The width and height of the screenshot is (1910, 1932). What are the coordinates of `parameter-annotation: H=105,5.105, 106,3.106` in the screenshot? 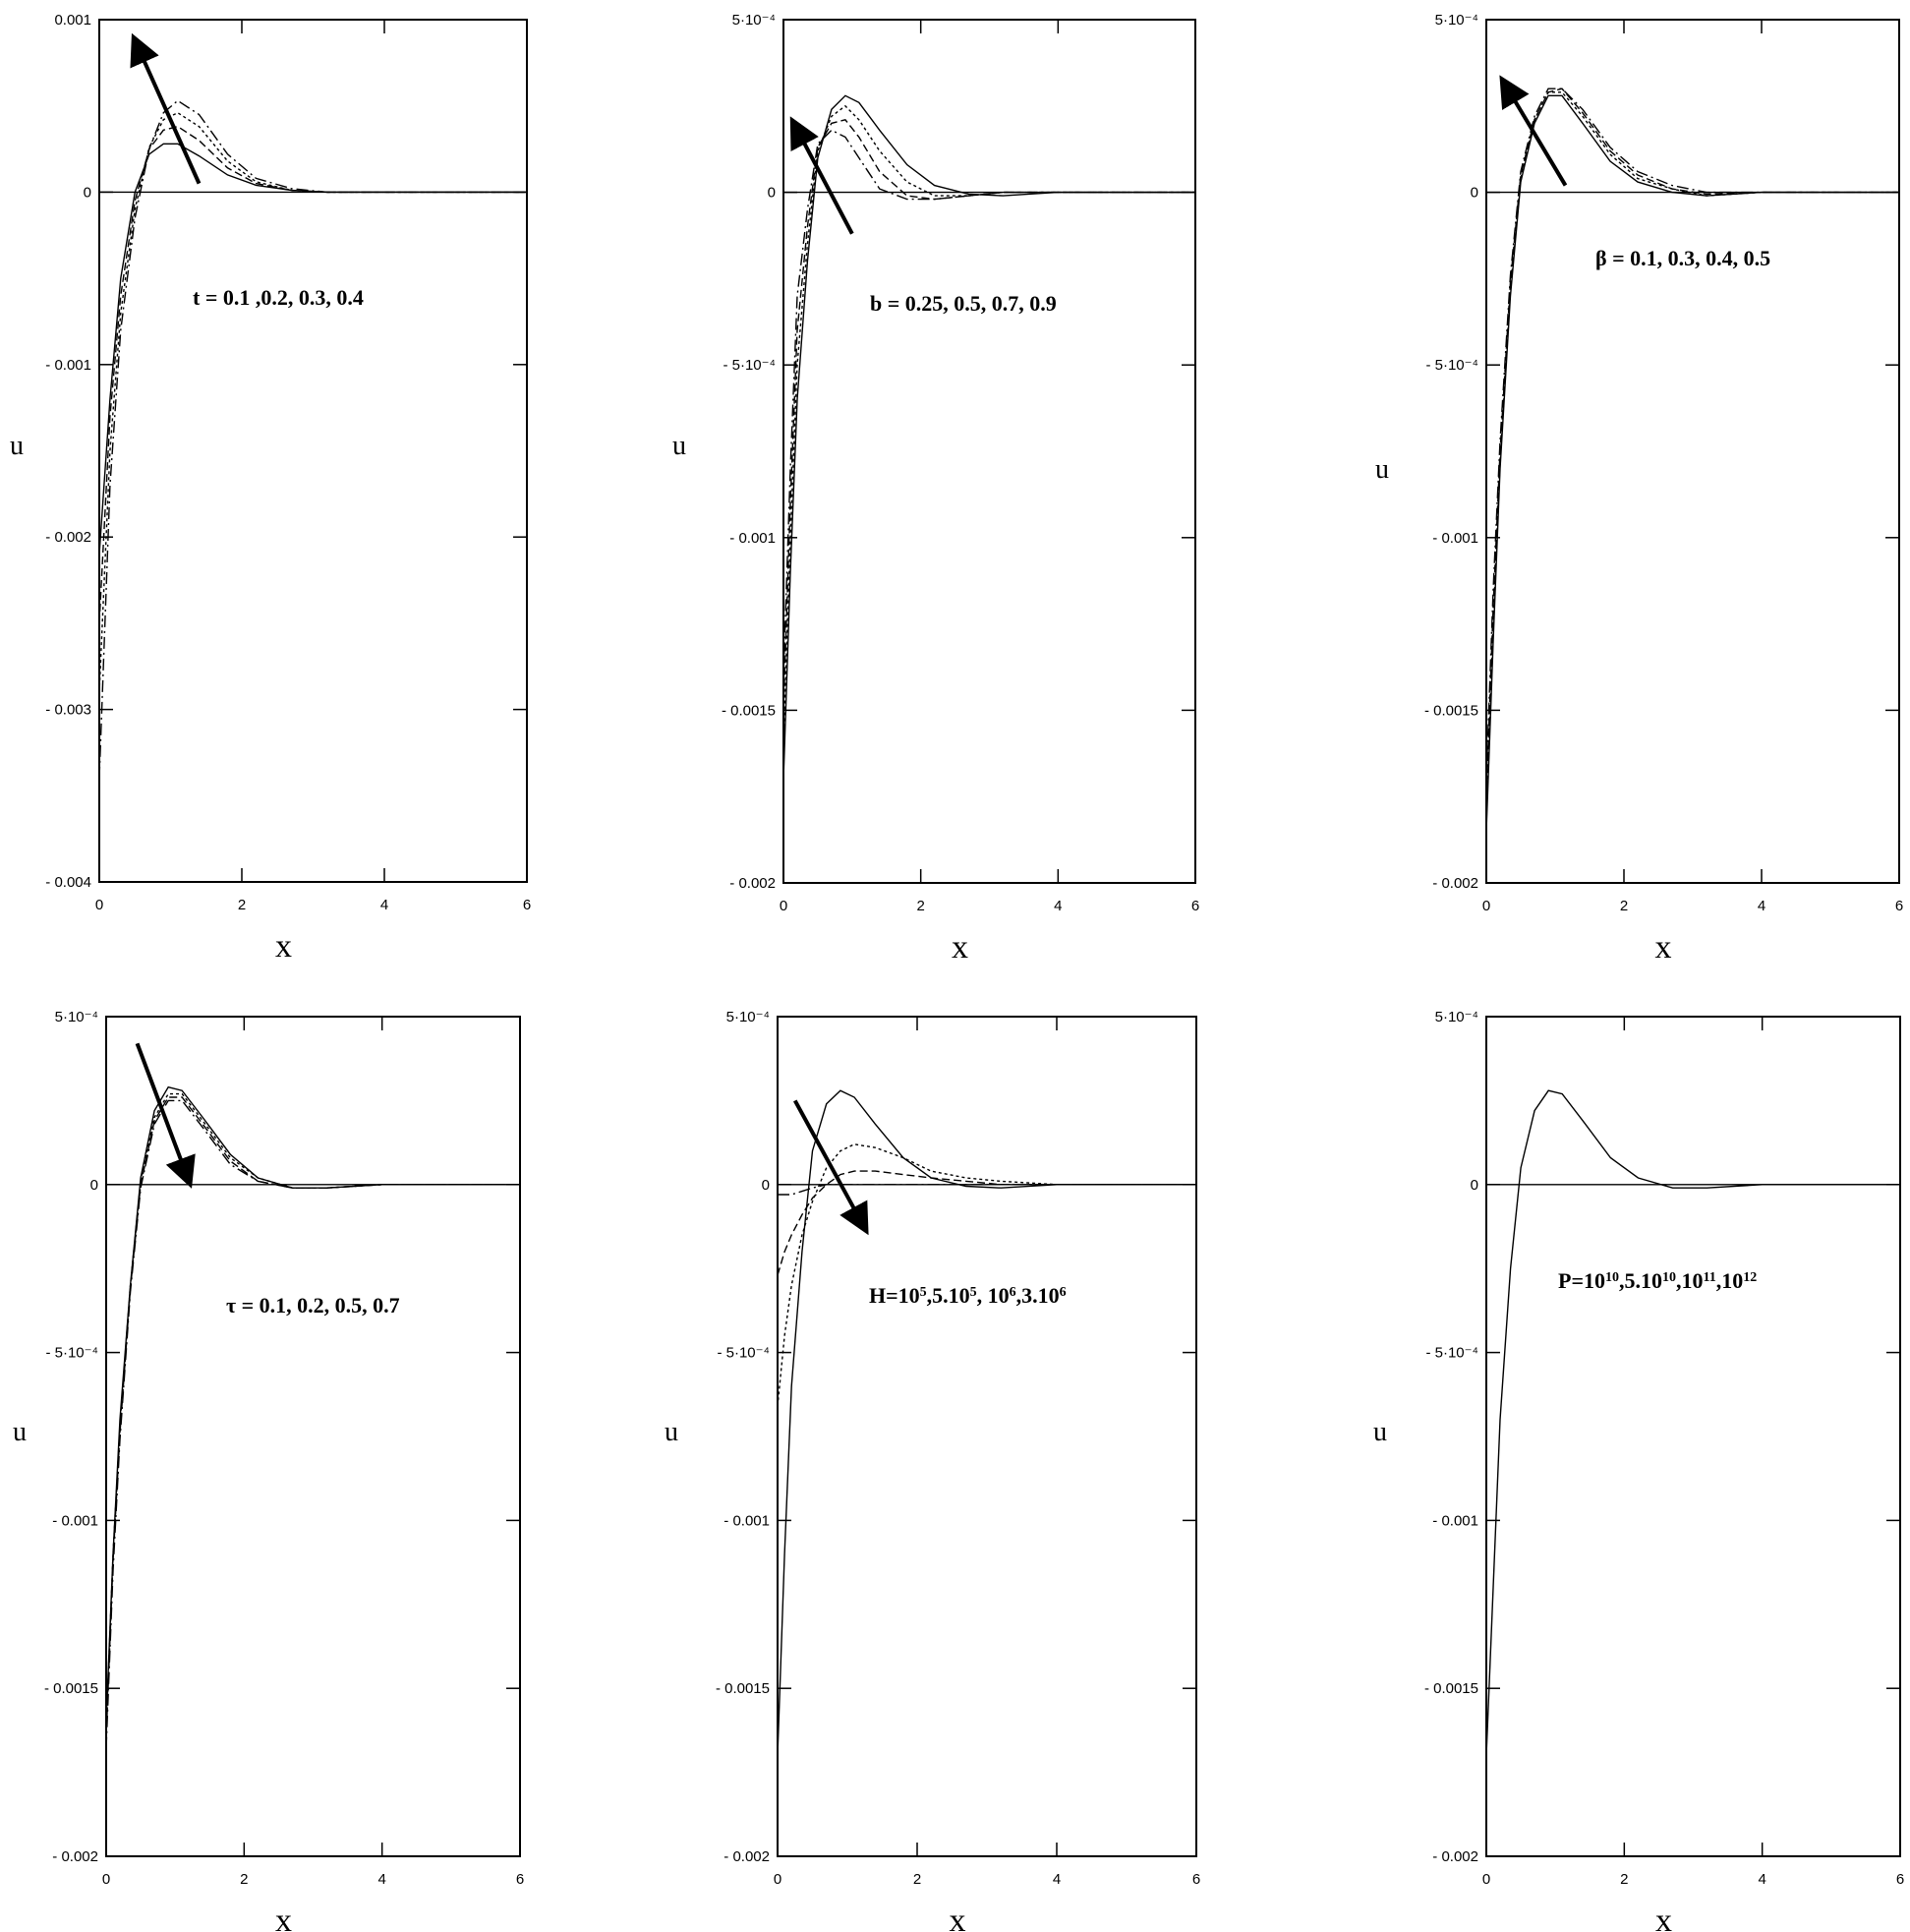 It's located at (968, 1295).